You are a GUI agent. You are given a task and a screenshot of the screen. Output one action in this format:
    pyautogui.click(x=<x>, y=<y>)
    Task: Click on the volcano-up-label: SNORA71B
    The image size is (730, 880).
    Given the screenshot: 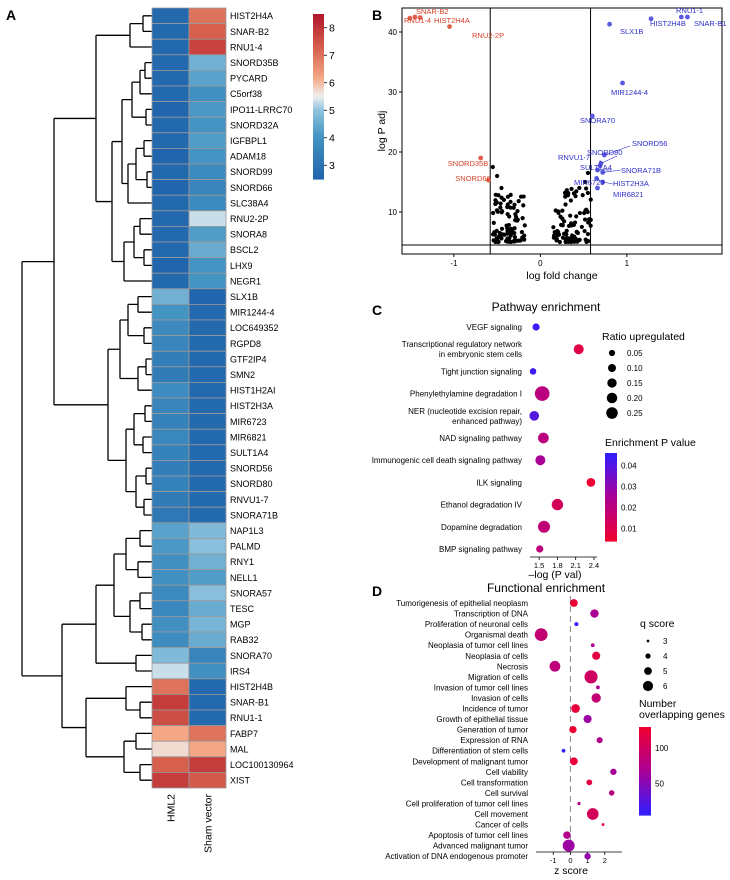 What is the action you would take?
    pyautogui.click(x=641, y=170)
    